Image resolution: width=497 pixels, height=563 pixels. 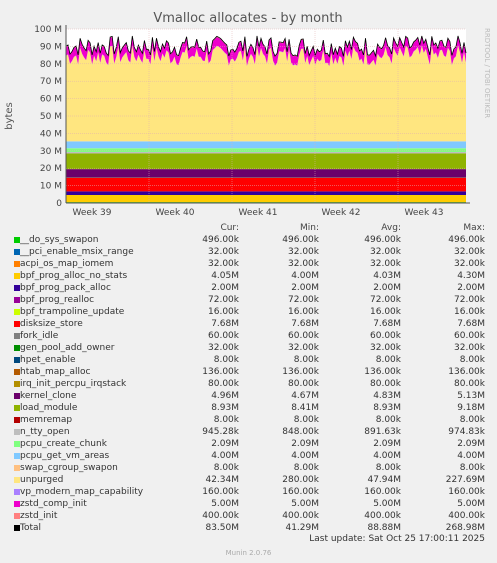 I want to click on legend-max: 5.00M, so click(x=471, y=504).